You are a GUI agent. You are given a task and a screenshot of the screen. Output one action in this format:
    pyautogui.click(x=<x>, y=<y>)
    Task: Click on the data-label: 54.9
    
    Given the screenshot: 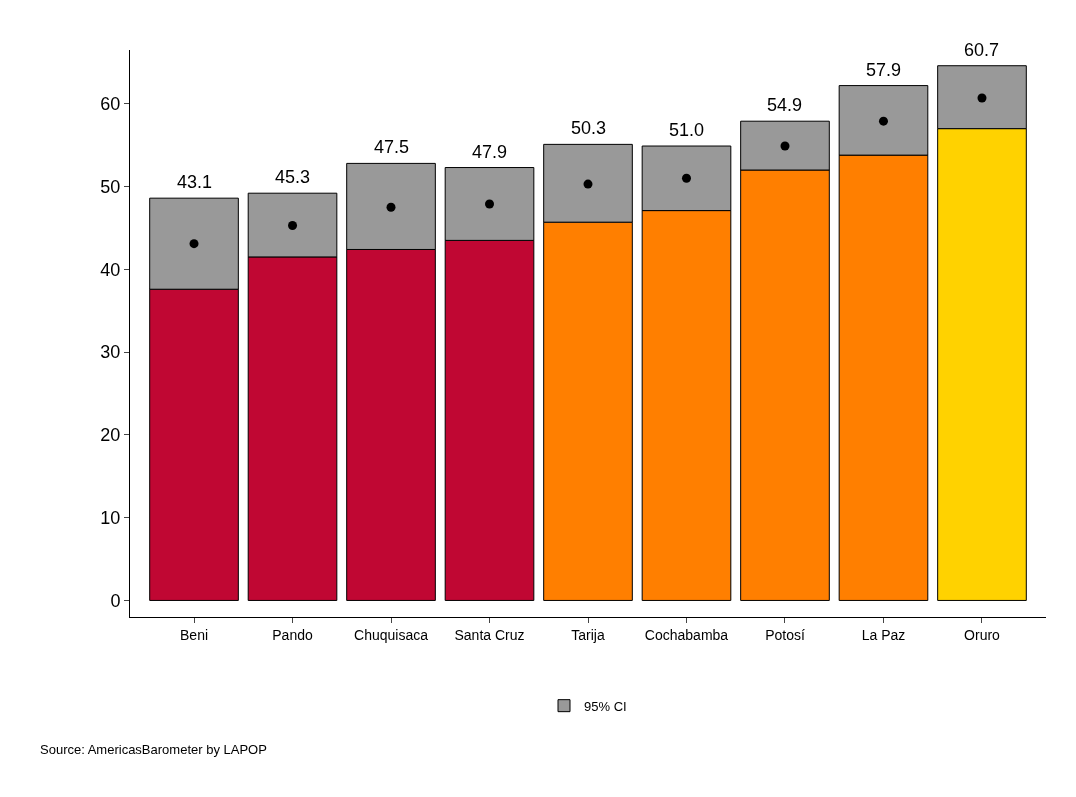 What is the action you would take?
    pyautogui.click(x=785, y=105)
    